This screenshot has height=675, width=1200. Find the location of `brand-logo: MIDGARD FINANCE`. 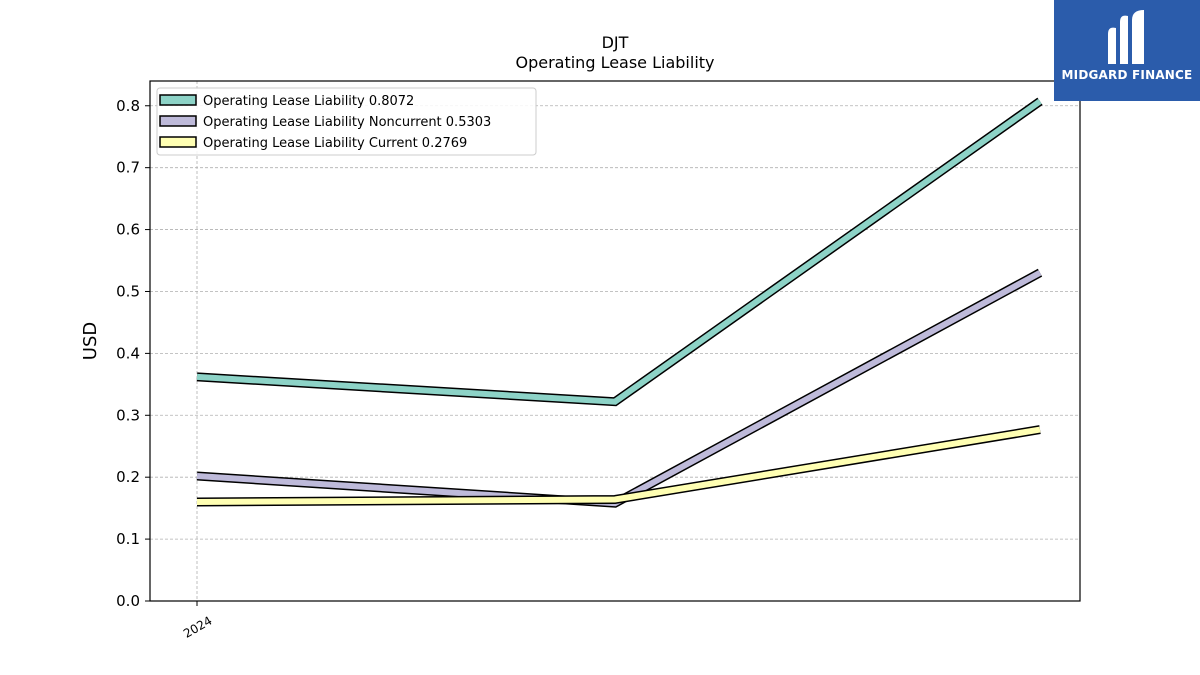

brand-logo: MIDGARD FINANCE is located at coordinates (1127, 50).